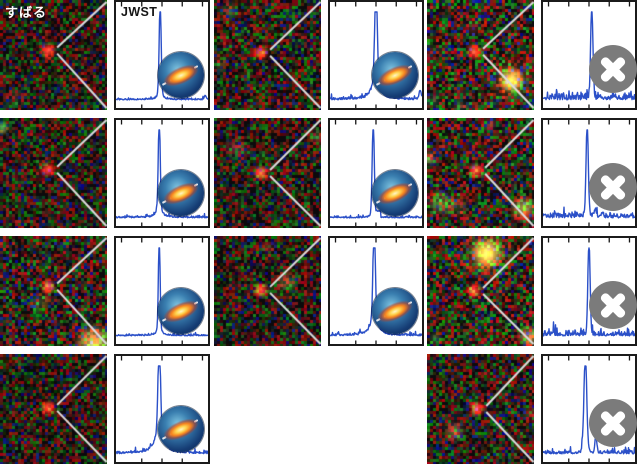 This screenshot has width=640, height=469. I want to click on panel-pair-r4c3, so click(533, 409).